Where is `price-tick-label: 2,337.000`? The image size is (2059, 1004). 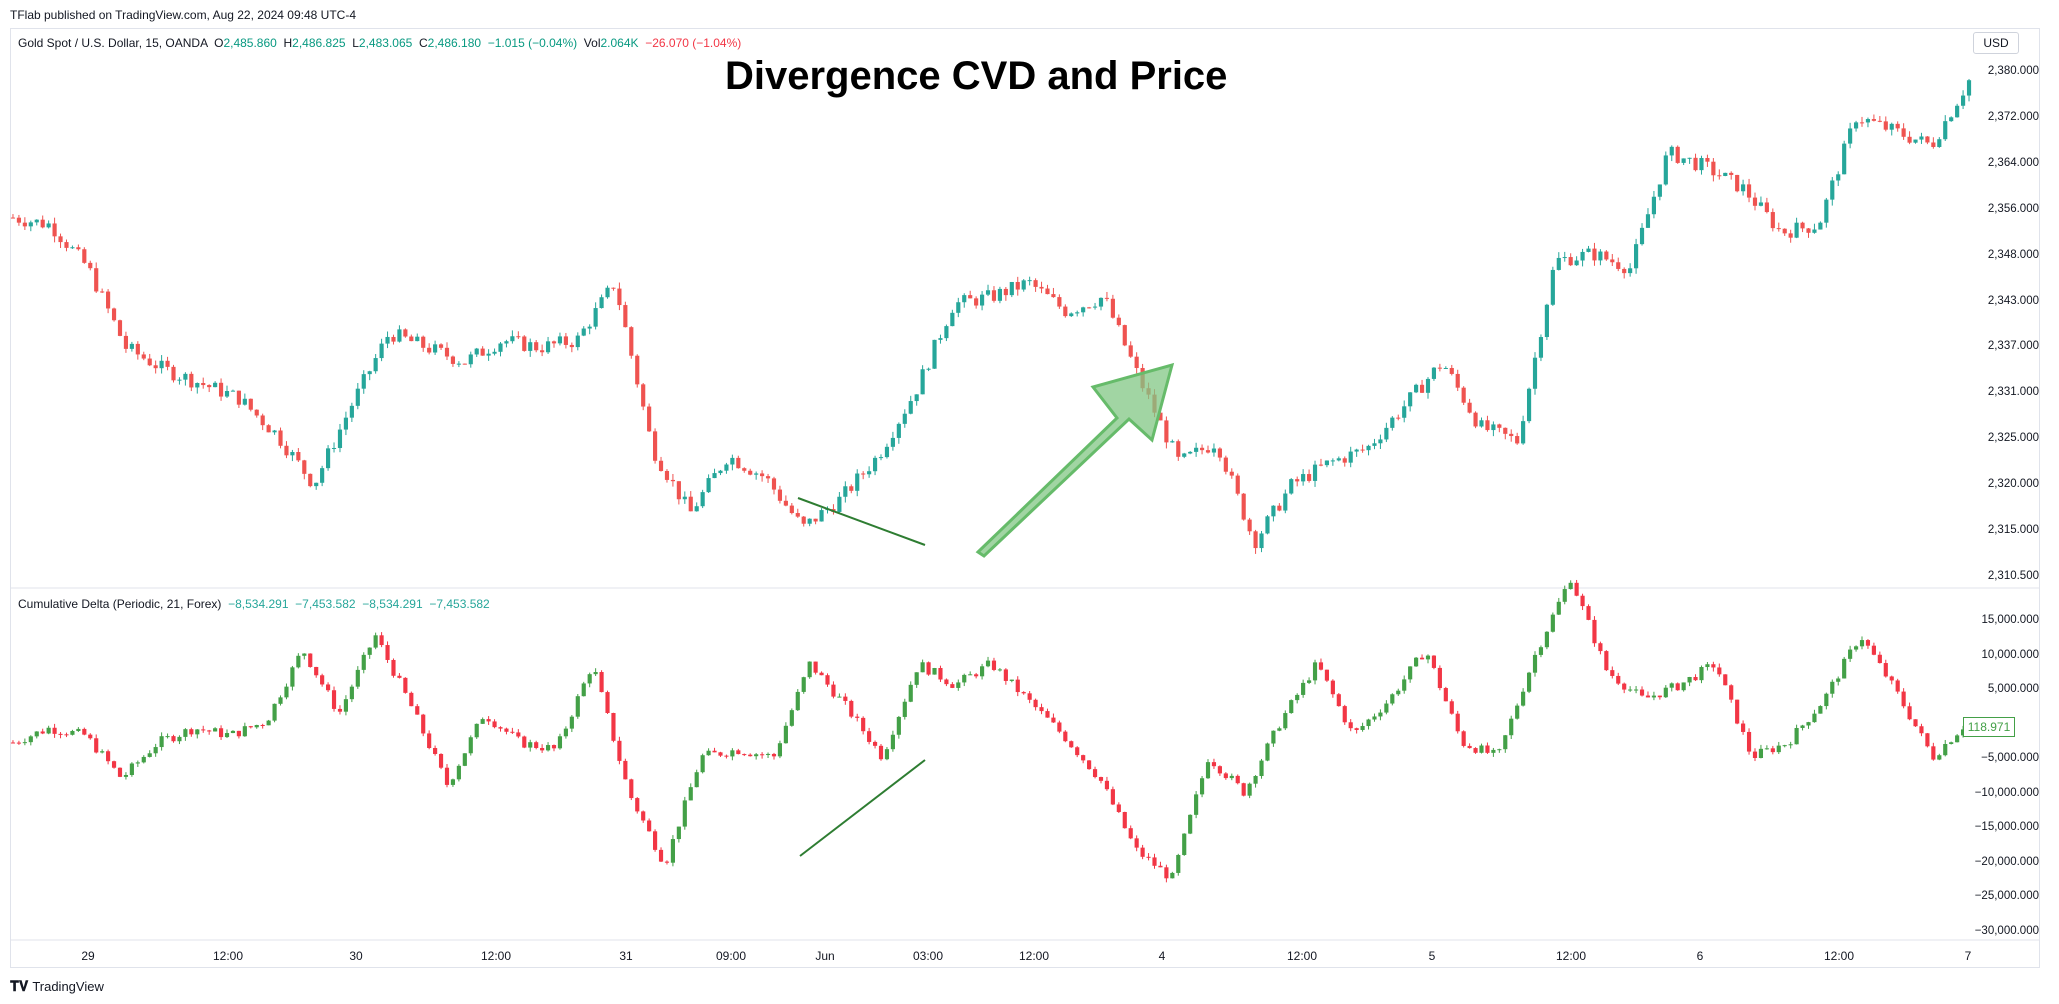
price-tick-label: 2,337.000 is located at coordinates (2013, 346).